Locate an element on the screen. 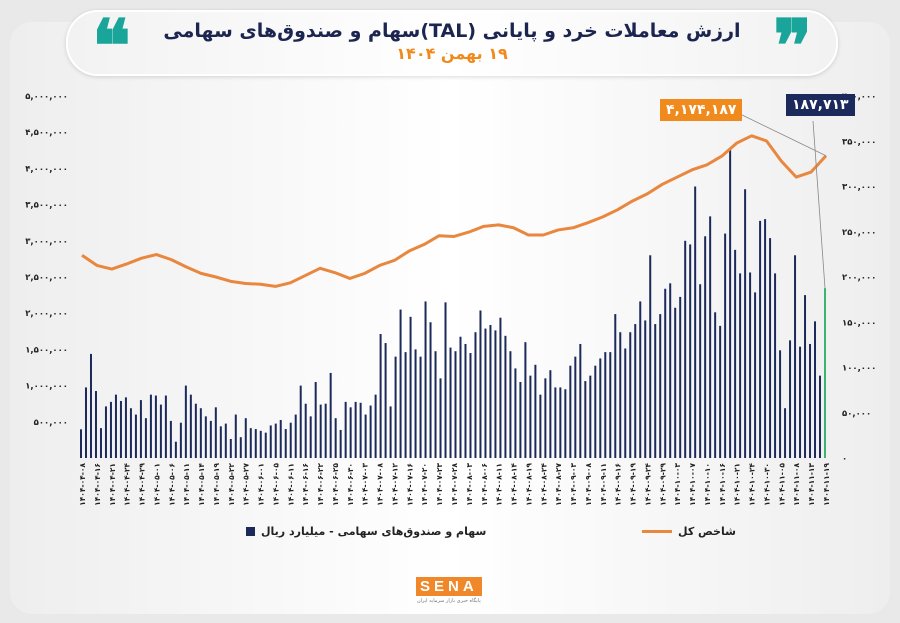  x-axis-tick-label: ۱۴۰۴-۰۷-۱۲ is located at coordinates (394, 484).